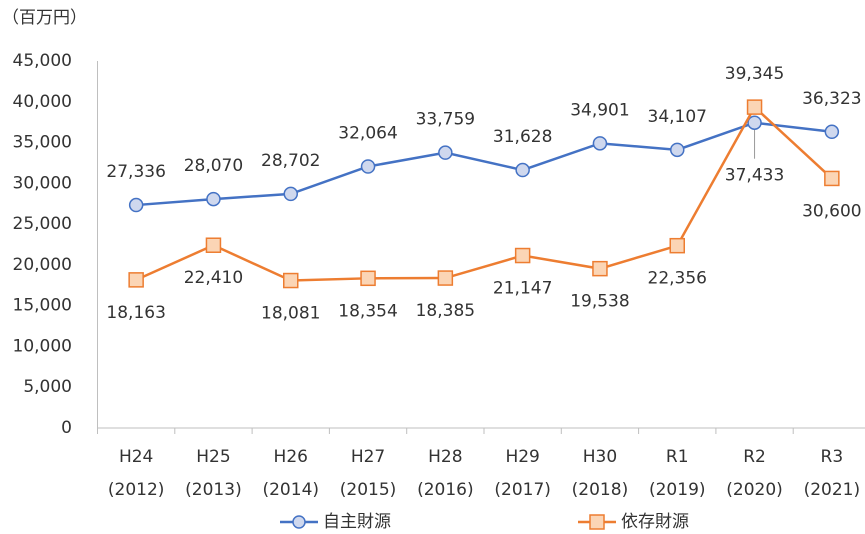 This screenshot has height=534, width=865. I want to click on data-label: 31,628, so click(522, 137).